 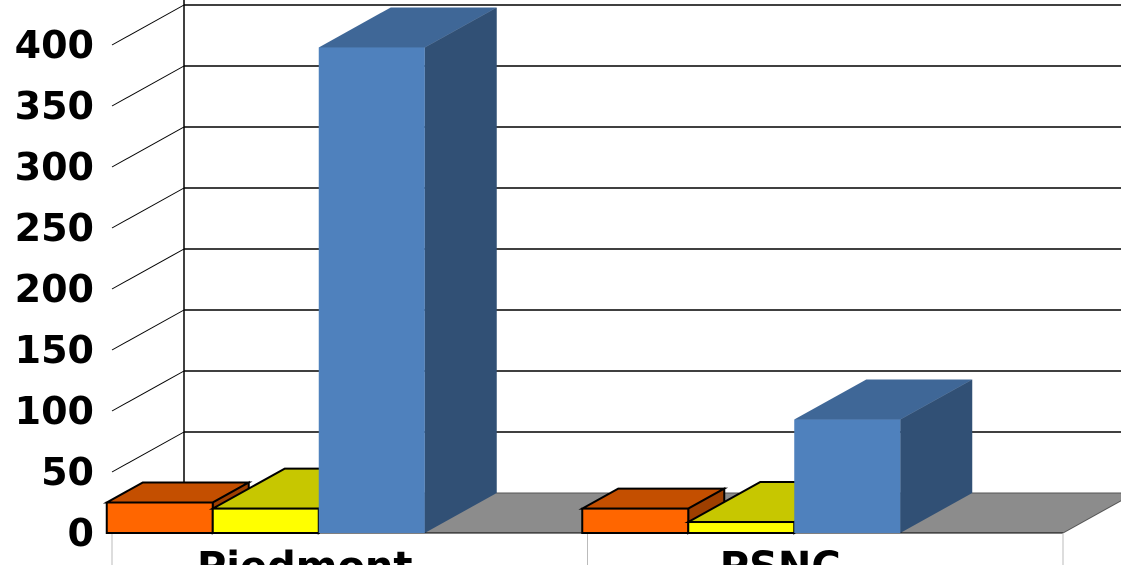 What do you see at coordinates (54, 350) in the screenshot?
I see `y-tick-label: 150` at bounding box center [54, 350].